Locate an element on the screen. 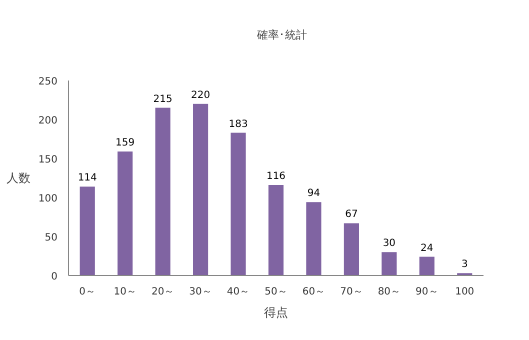  x-tick-label: 10～ is located at coordinates (125, 292).